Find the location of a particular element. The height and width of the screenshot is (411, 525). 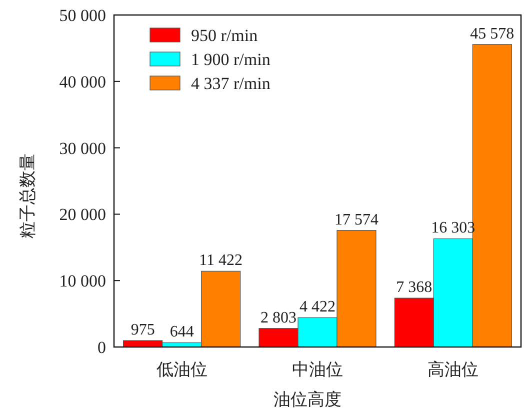

y-tick-label: 30 000 is located at coordinates (82, 148).